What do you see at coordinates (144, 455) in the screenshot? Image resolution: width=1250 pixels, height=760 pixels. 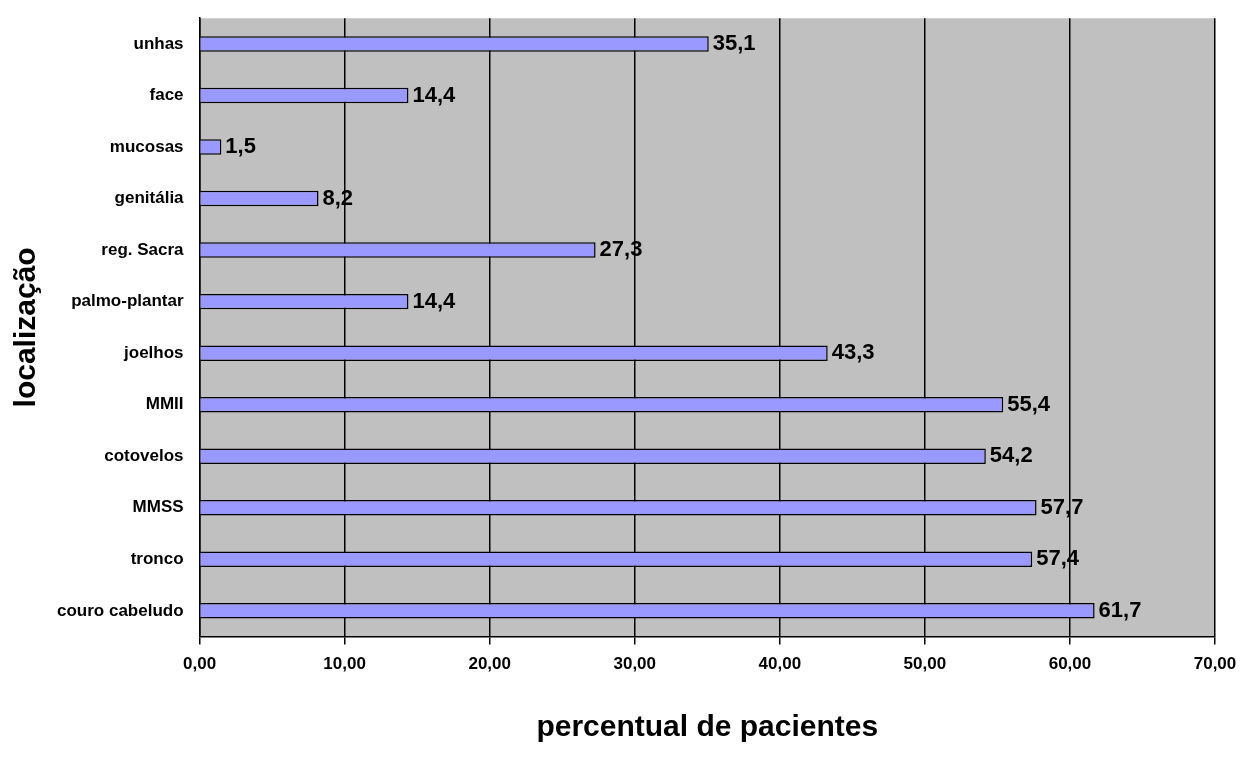 I see `y-tick-label: cotovelos` at bounding box center [144, 455].